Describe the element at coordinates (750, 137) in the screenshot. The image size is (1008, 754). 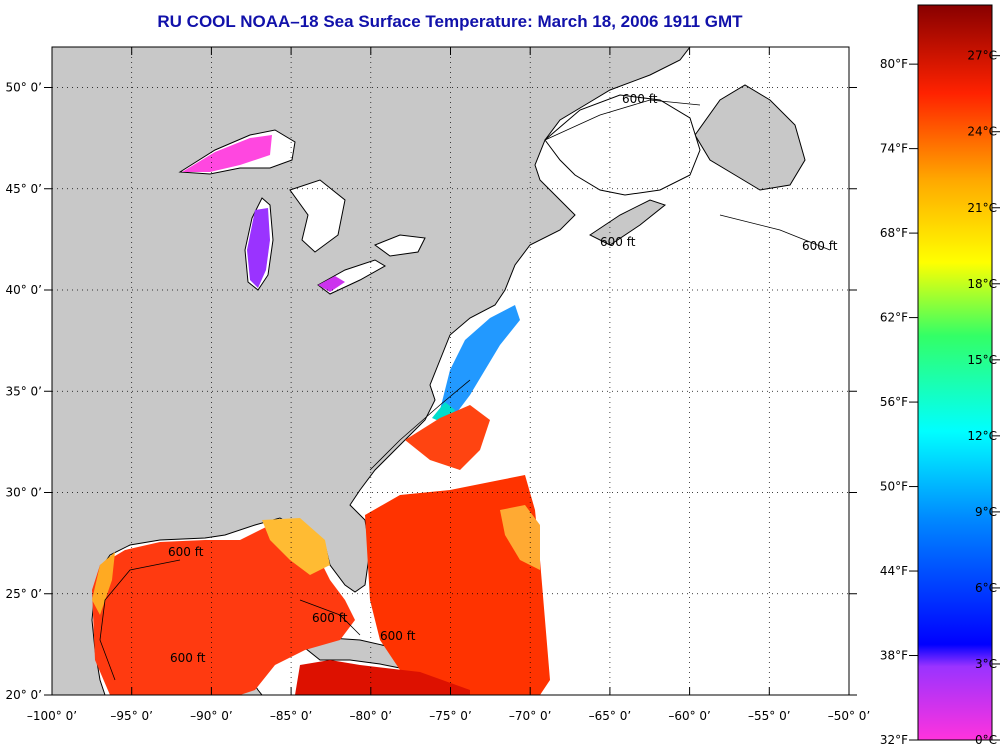
I see `land-newfoundland` at that location.